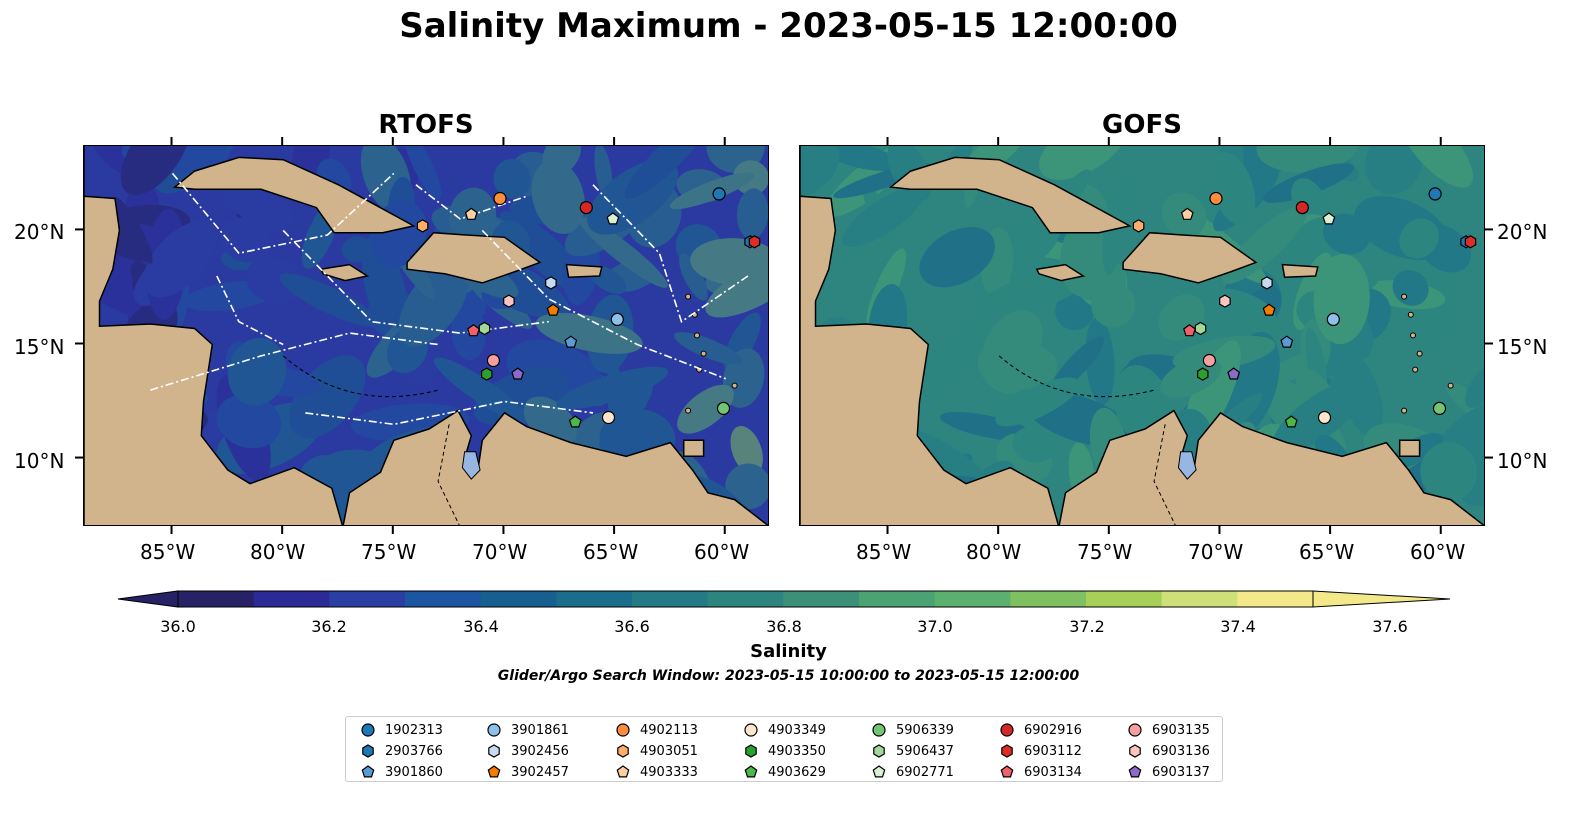 Image resolution: width=1577 pixels, height=827 pixels. What do you see at coordinates (1053, 730) in the screenshot?
I see `legend-label: 6902916` at bounding box center [1053, 730].